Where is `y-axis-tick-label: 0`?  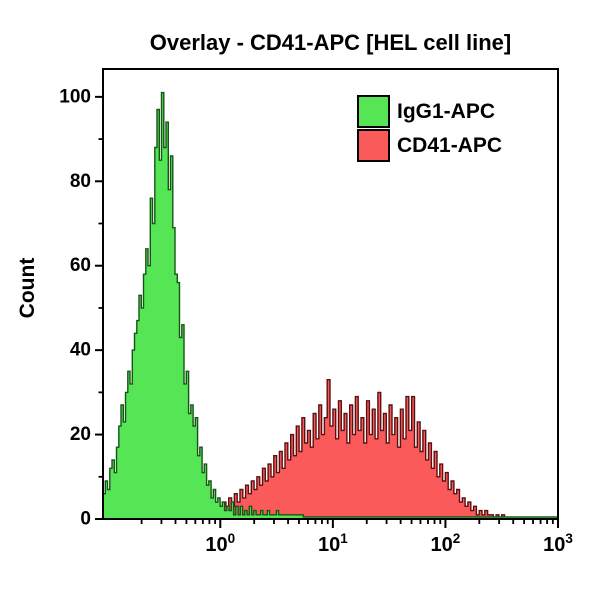 y-axis-tick-label: 0 is located at coordinates (85, 519).